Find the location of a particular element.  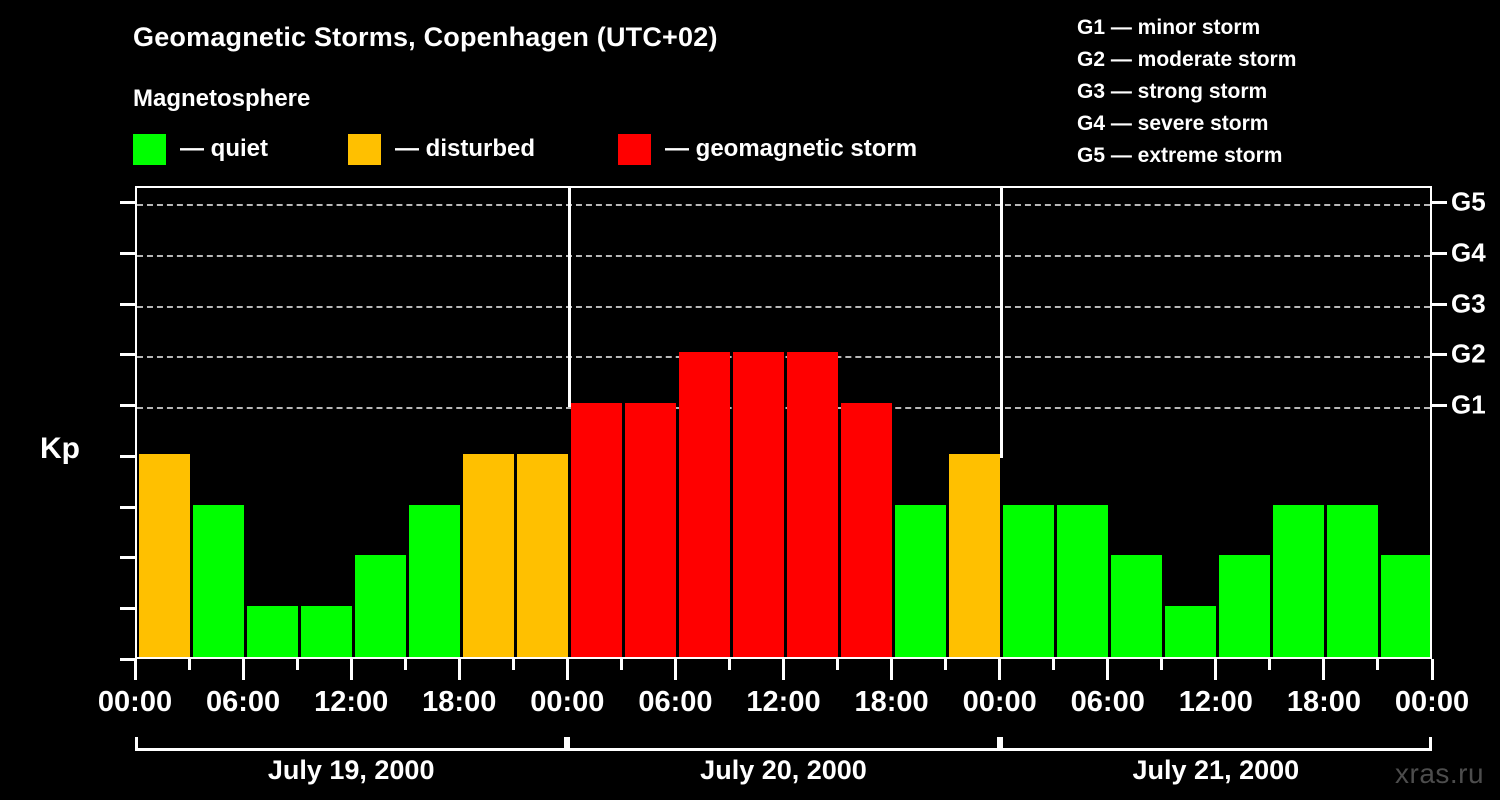

legend-swatch-storm-icon is located at coordinates (634, 149).